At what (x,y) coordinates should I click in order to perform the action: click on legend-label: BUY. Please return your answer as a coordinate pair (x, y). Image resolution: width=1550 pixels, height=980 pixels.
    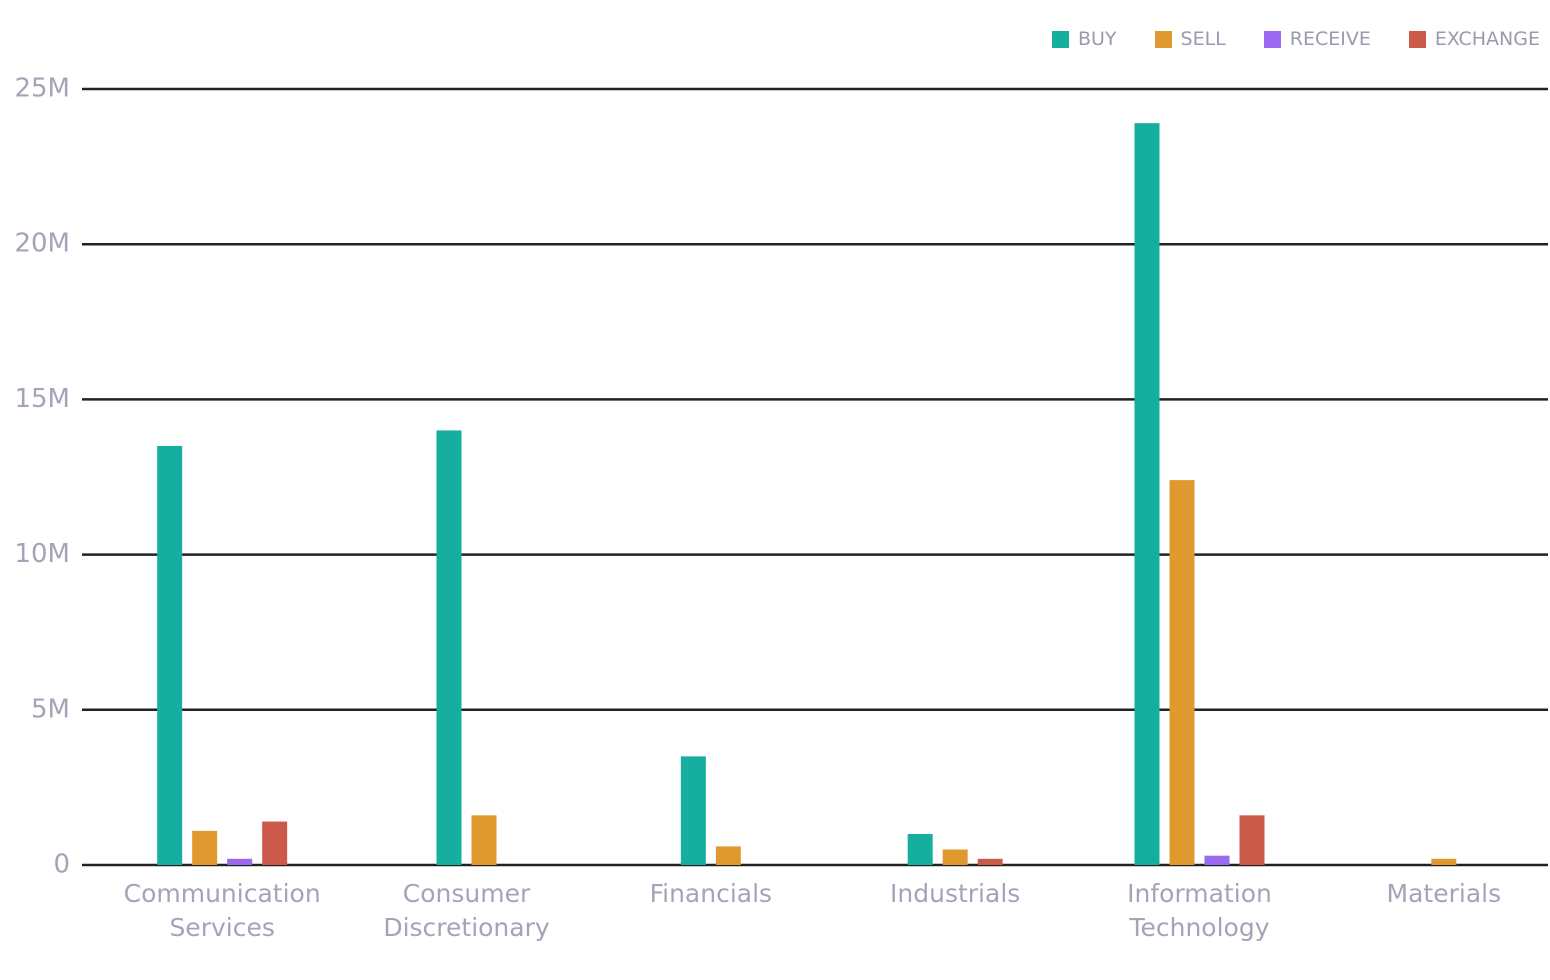
    Looking at the image, I should click on (1097, 39).